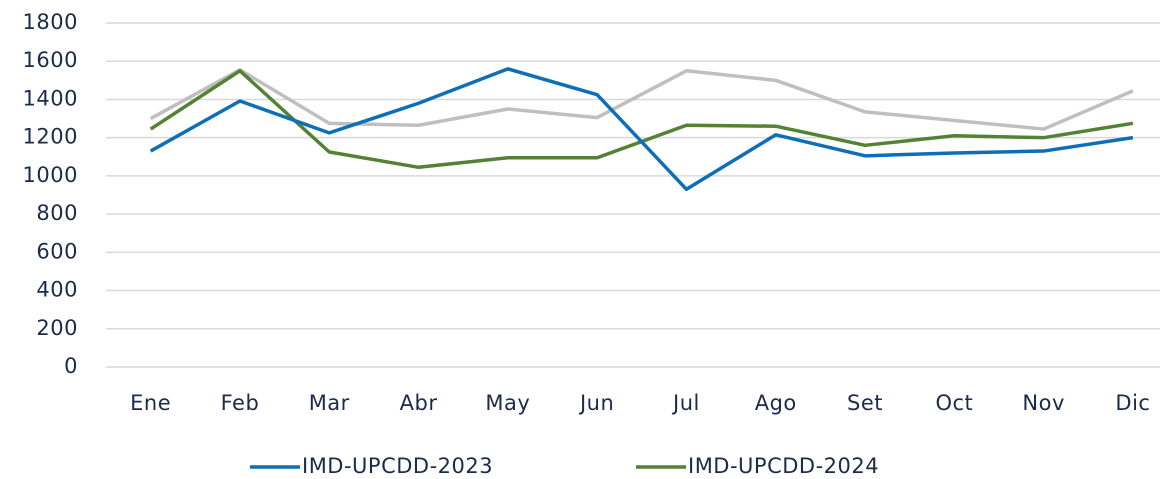 The width and height of the screenshot is (1163, 479). What do you see at coordinates (240, 403) in the screenshot?
I see `x-tick-label: Feb` at bounding box center [240, 403].